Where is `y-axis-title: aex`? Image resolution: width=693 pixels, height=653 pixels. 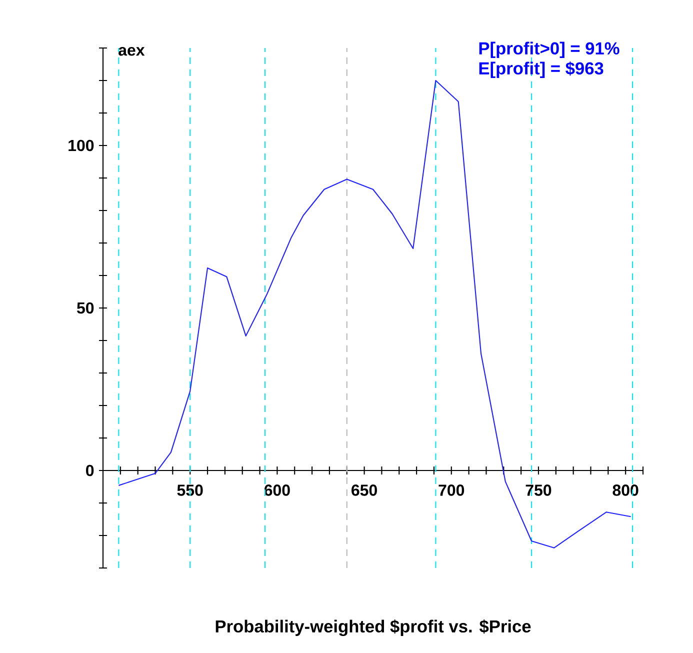 y-axis-title: aex is located at coordinates (131, 51).